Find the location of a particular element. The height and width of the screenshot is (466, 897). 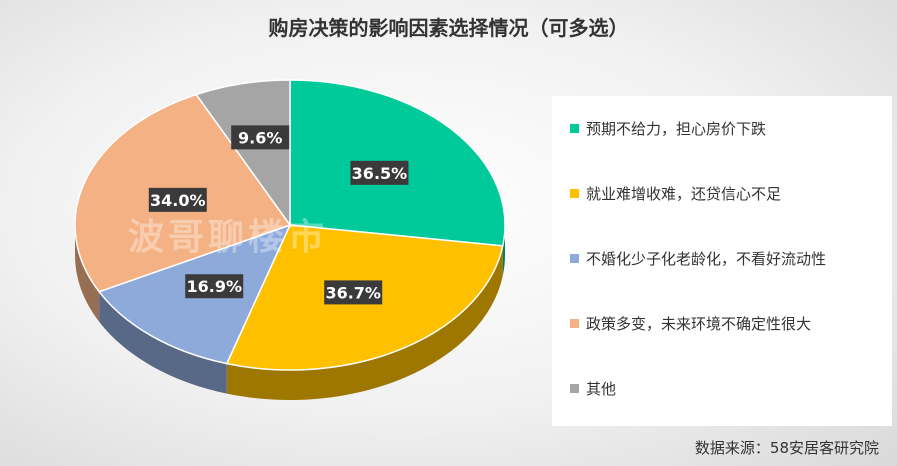

legend-item-3: 不婚化少子化老龄化，不看好流动性 is located at coordinates (698, 258).